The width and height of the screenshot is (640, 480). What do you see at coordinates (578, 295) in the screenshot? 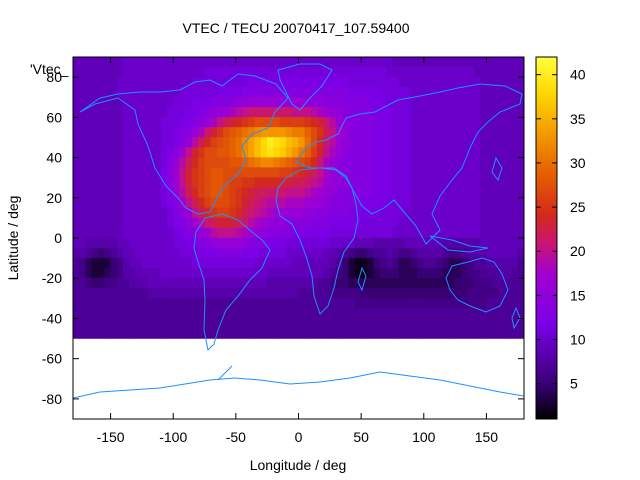
I see `tick-label: 15` at bounding box center [578, 295].